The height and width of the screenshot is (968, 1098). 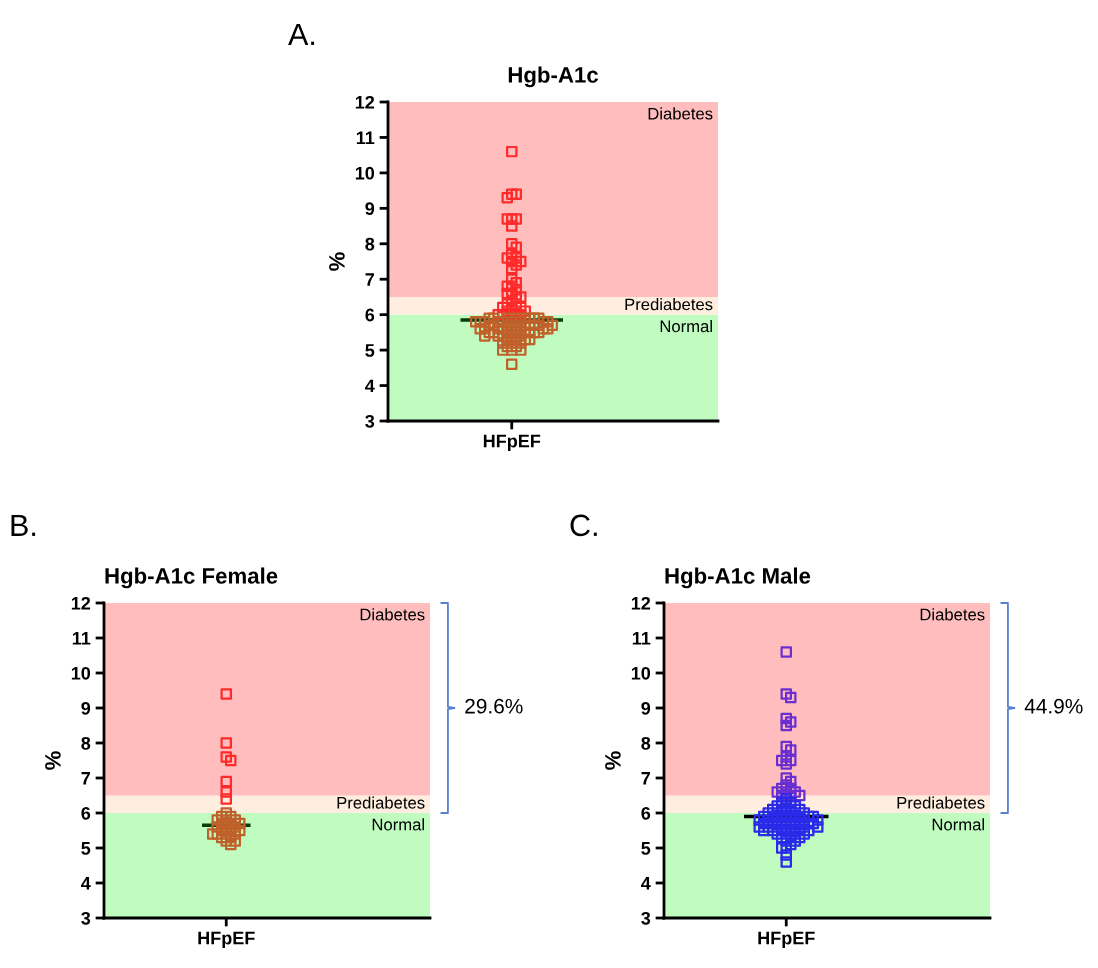 I want to click on text: A., so click(x=301, y=34).